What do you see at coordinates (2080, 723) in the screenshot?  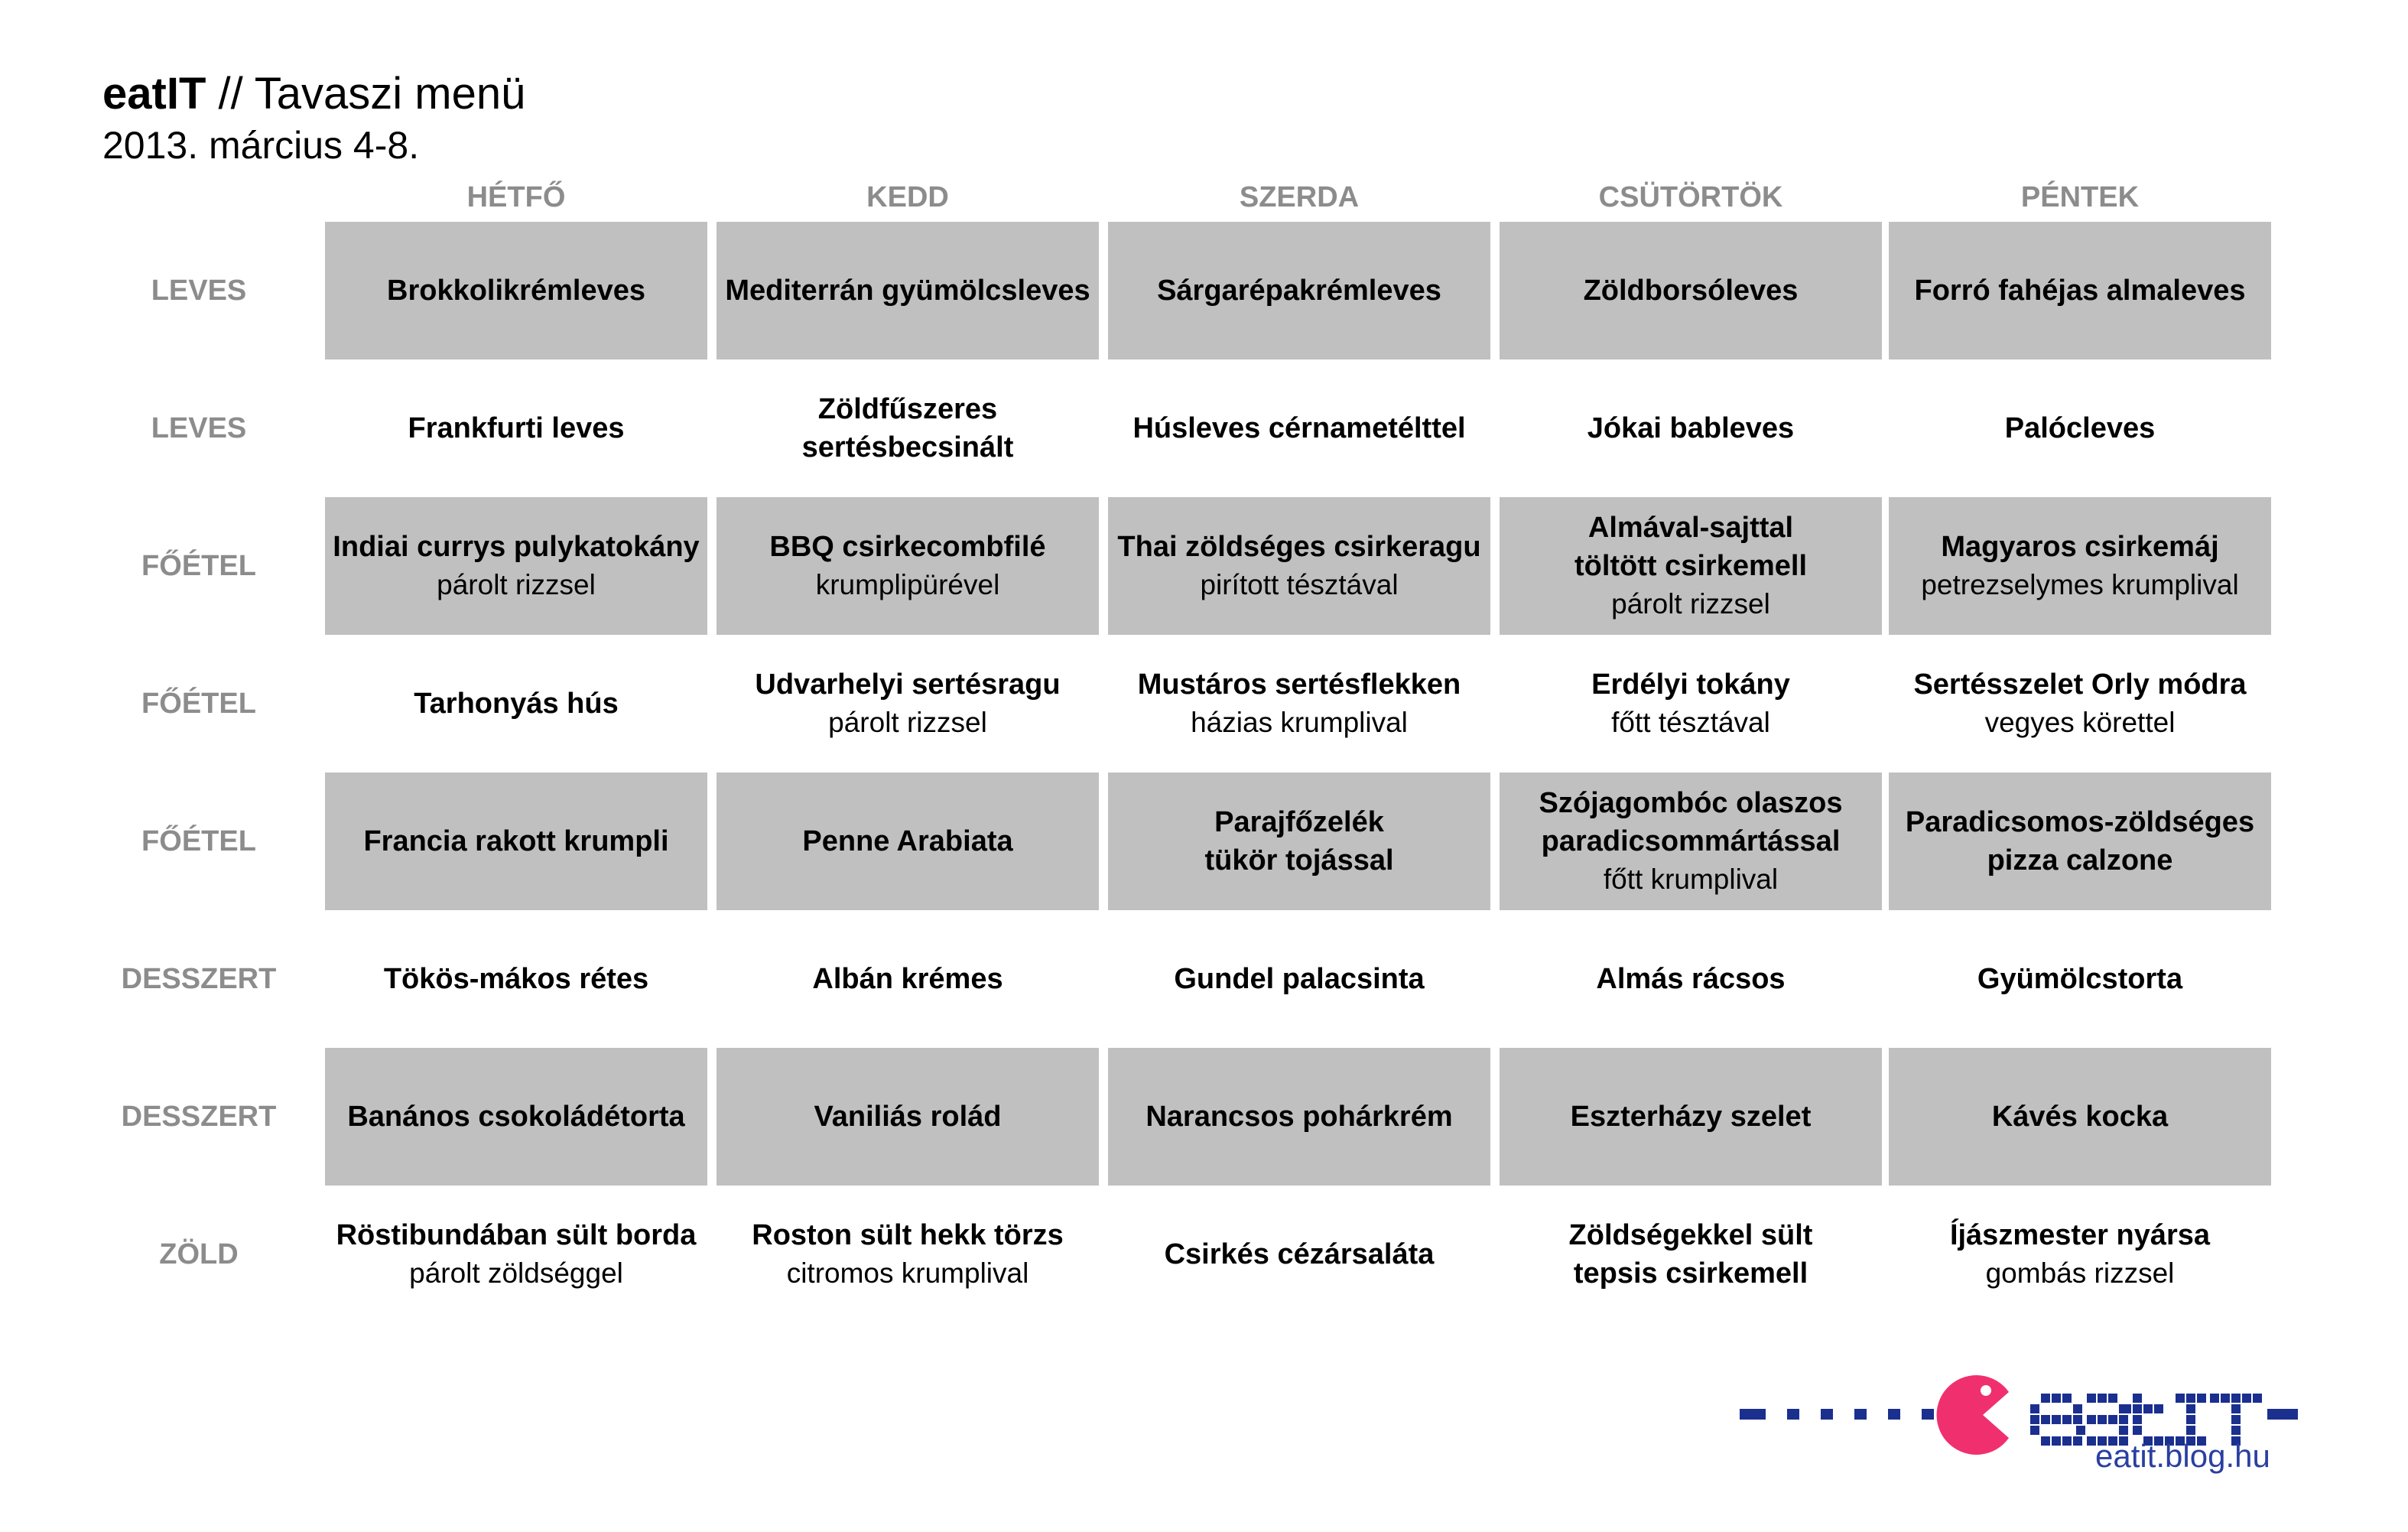 I see `dish-side: vegyes körettel` at bounding box center [2080, 723].